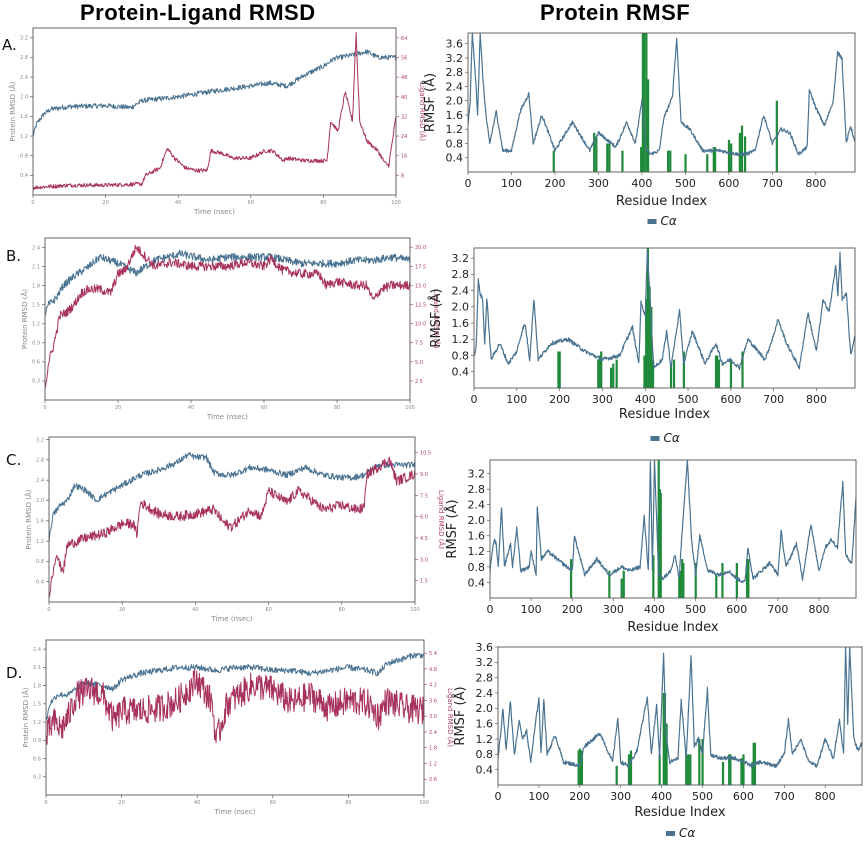  I want to click on y2-tick-label: 32, so click(404, 117).